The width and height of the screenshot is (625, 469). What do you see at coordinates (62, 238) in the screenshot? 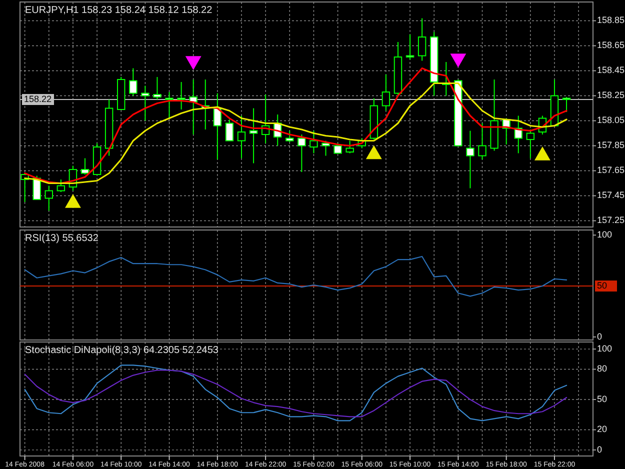
I see `chart-title: RSI(13) 55.6532` at bounding box center [62, 238].